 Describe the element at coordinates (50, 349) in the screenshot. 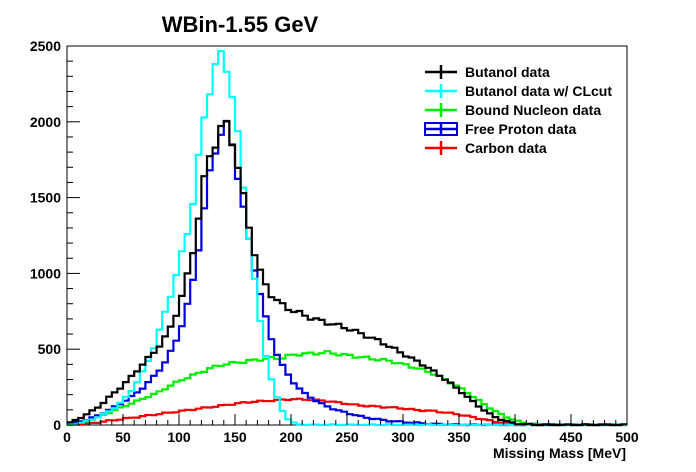

I see `y-tick-label: 500` at that location.